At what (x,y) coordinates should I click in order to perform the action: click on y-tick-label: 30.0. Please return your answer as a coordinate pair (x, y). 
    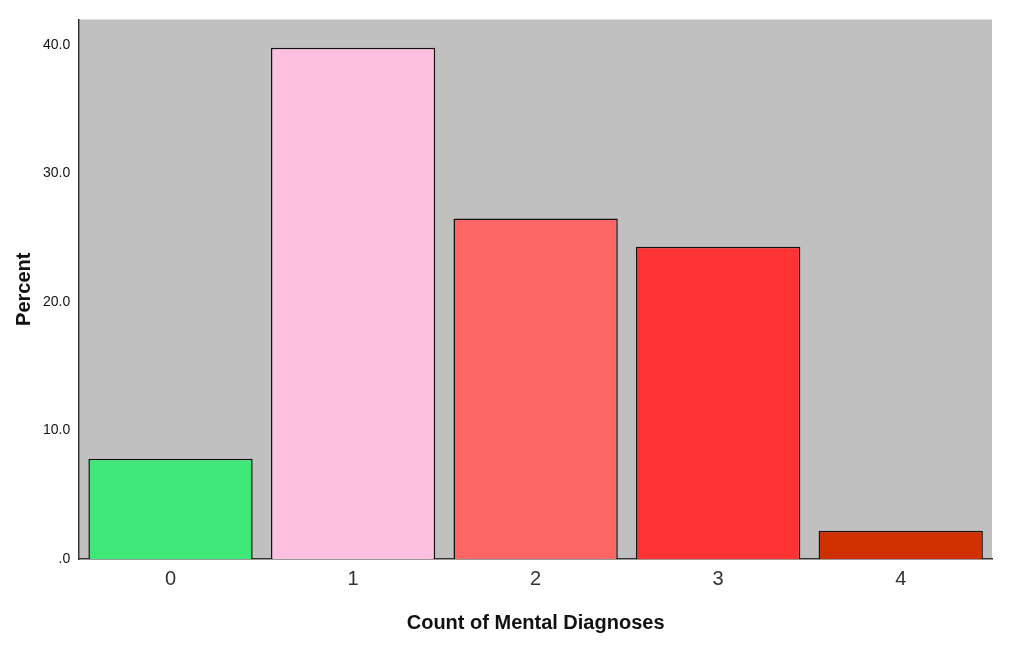
    Looking at the image, I should click on (57, 172).